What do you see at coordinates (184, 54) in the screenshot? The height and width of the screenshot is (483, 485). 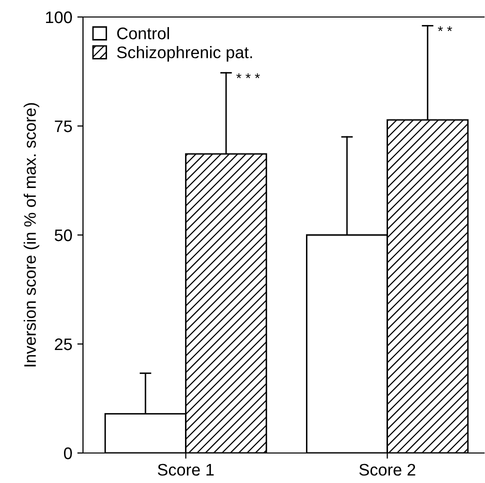 I see `legend-label: Schizophrenic pat.` at bounding box center [184, 54].